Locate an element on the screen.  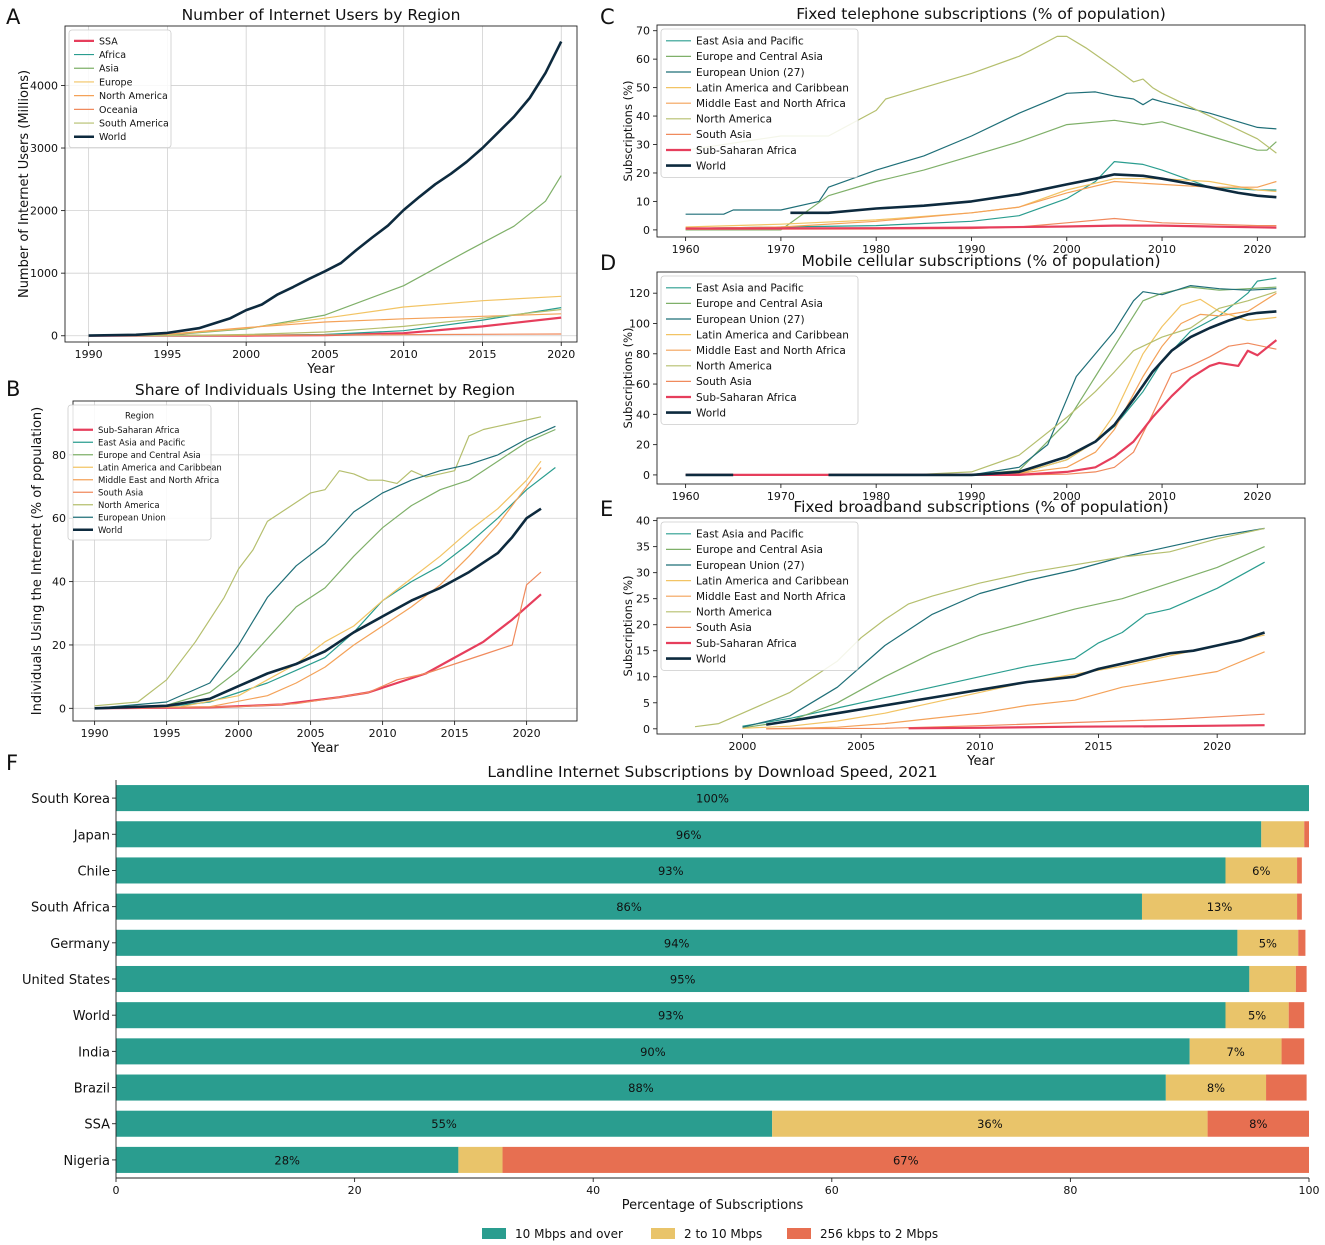
series-line-latin-america-and-caribbean is located at coordinates (318, 584).